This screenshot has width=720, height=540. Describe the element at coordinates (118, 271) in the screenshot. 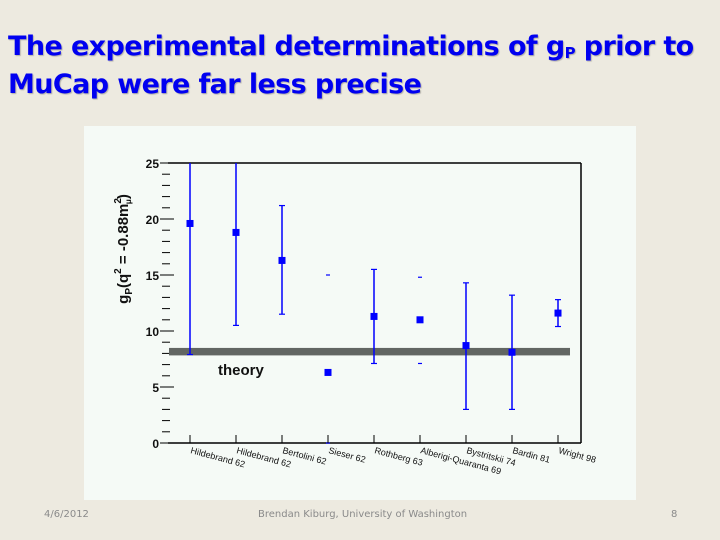

I see `ylabel-sup: 2` at that location.